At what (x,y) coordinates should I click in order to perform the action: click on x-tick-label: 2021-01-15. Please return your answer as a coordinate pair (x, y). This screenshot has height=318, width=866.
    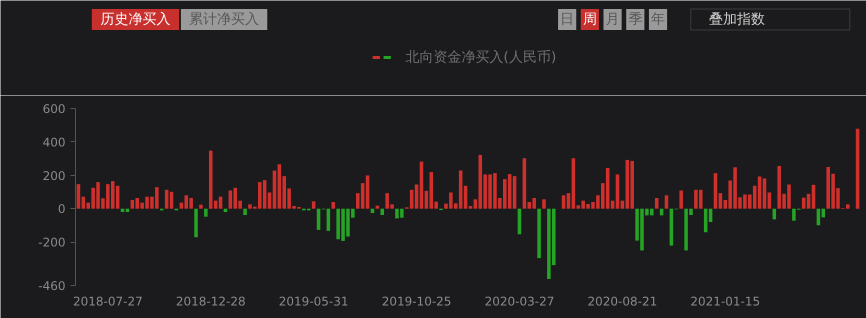
    Looking at the image, I should click on (725, 301).